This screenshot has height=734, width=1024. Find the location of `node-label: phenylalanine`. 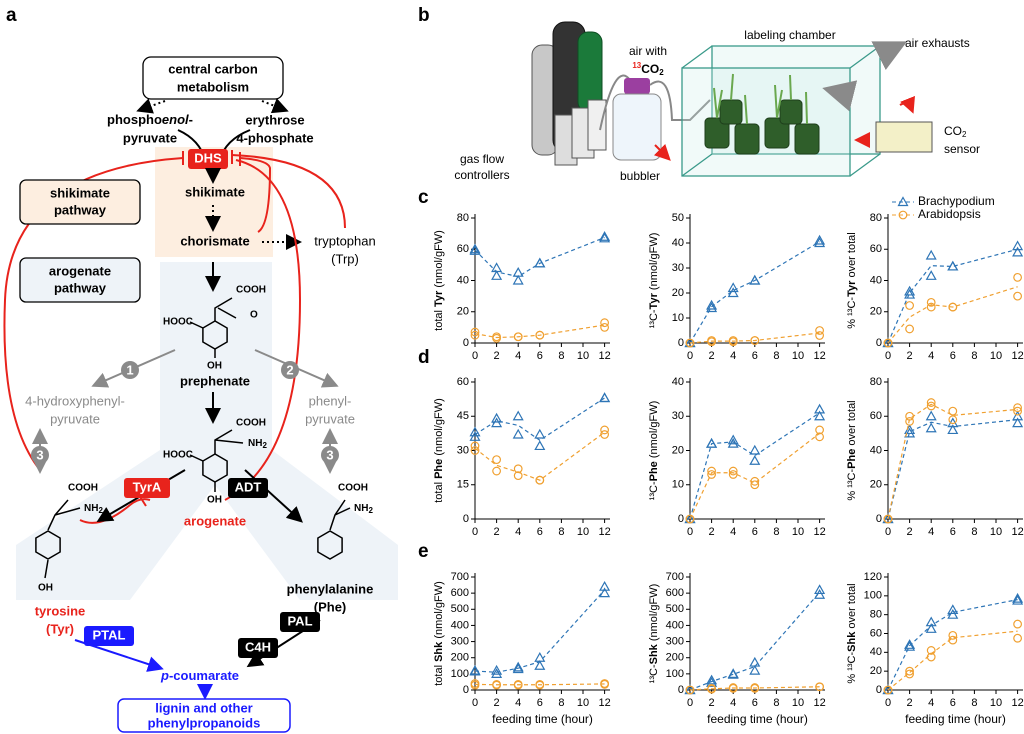

node-label: phenylalanine is located at coordinates (330, 588).